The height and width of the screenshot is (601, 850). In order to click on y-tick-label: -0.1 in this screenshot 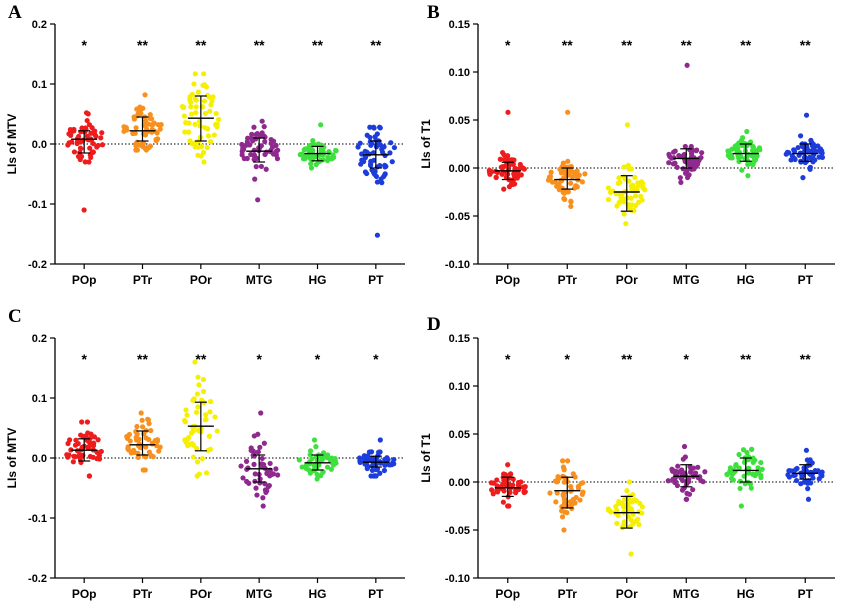, I will do `click(37, 519)`.